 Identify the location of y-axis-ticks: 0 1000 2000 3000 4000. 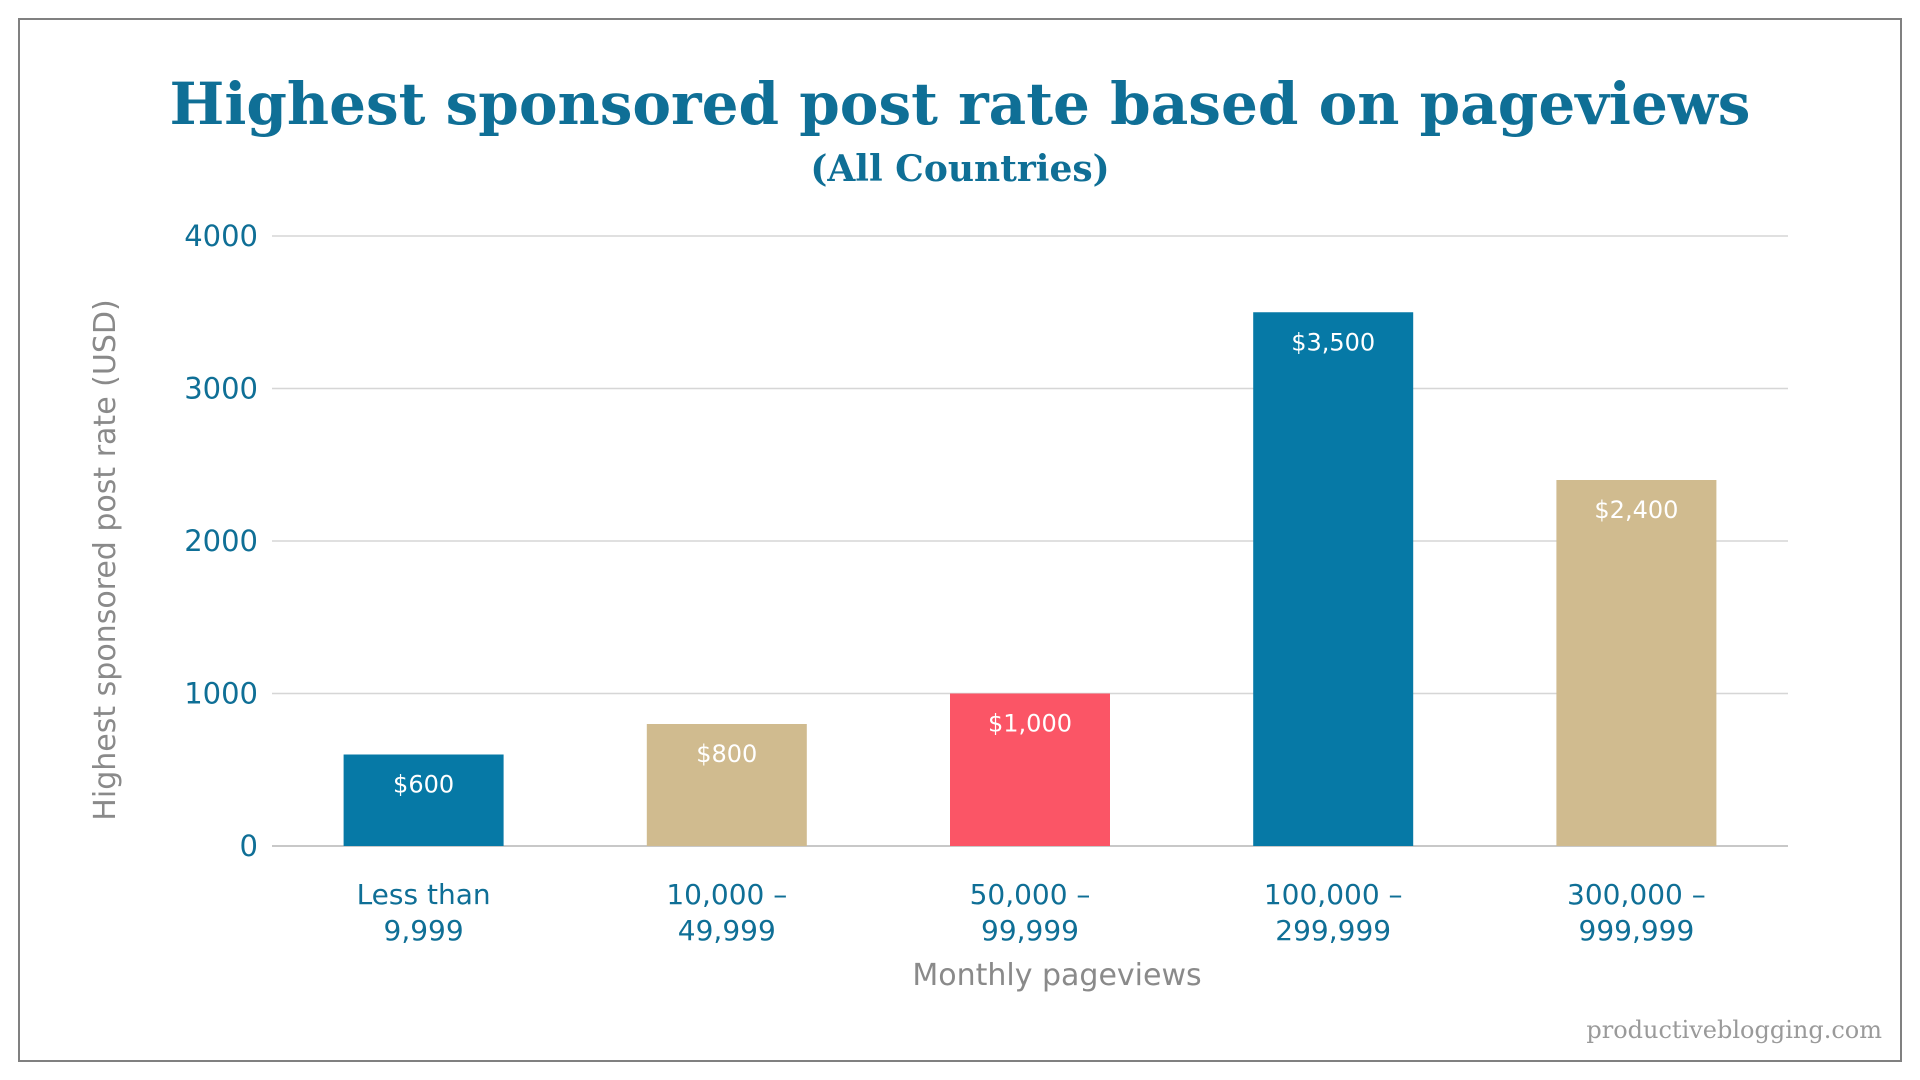
(221, 541).